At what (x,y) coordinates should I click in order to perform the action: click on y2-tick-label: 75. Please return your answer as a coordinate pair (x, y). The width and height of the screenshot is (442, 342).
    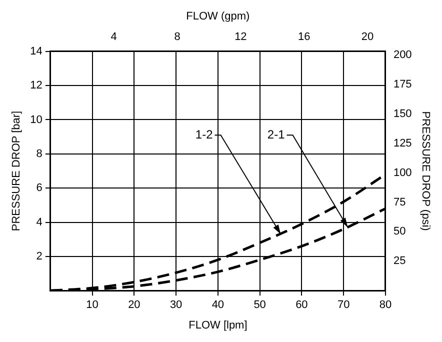
    Looking at the image, I should click on (399, 202).